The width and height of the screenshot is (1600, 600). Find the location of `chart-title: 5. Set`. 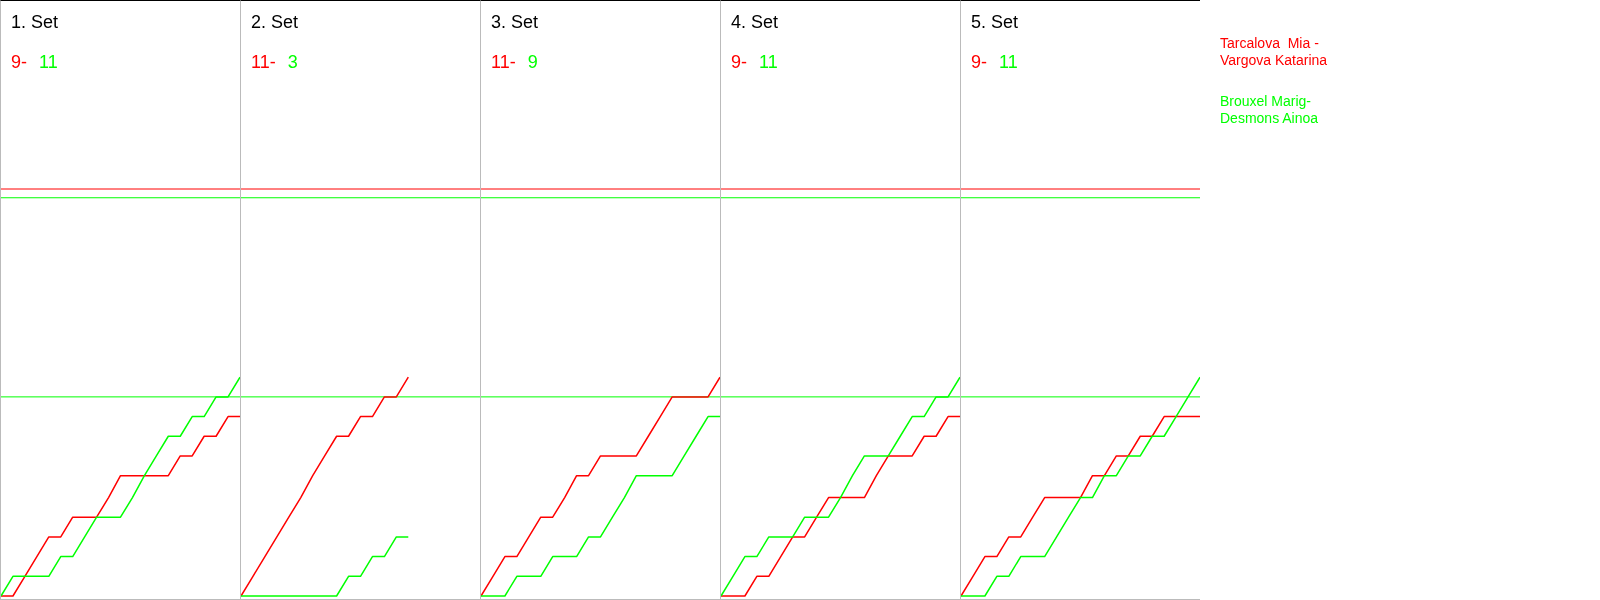

chart-title: 5. Set is located at coordinates (995, 22).